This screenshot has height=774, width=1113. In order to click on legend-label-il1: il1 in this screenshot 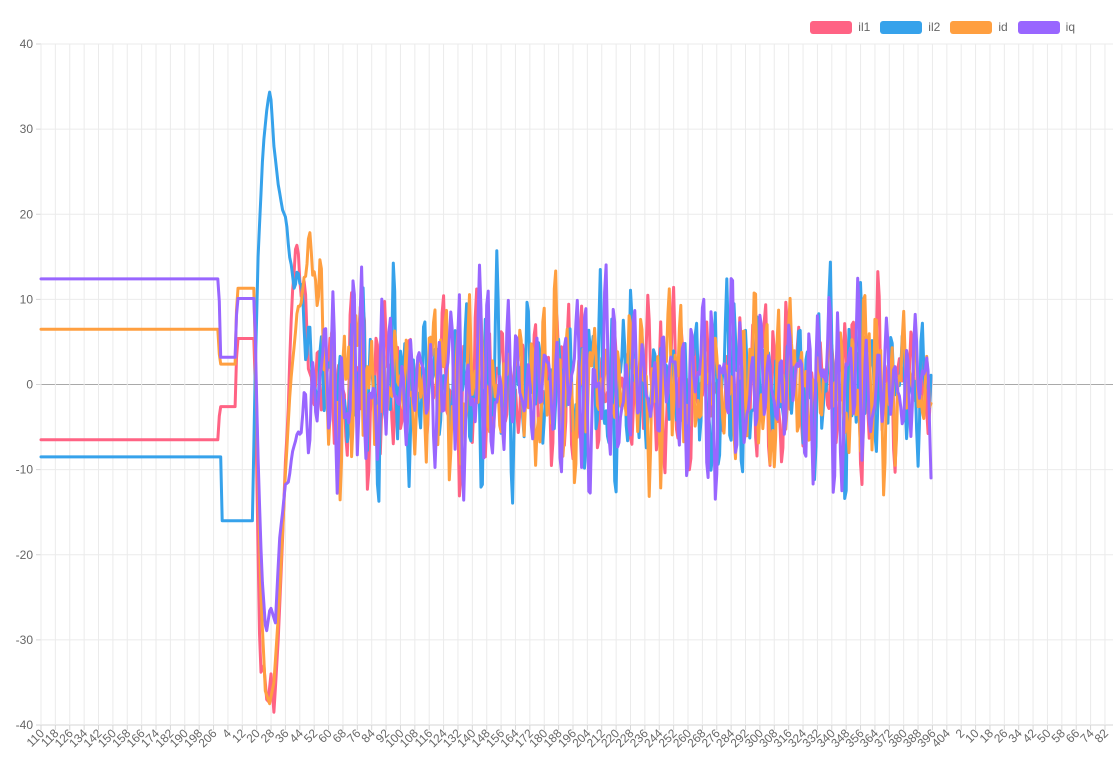, I will do `click(864, 27)`.